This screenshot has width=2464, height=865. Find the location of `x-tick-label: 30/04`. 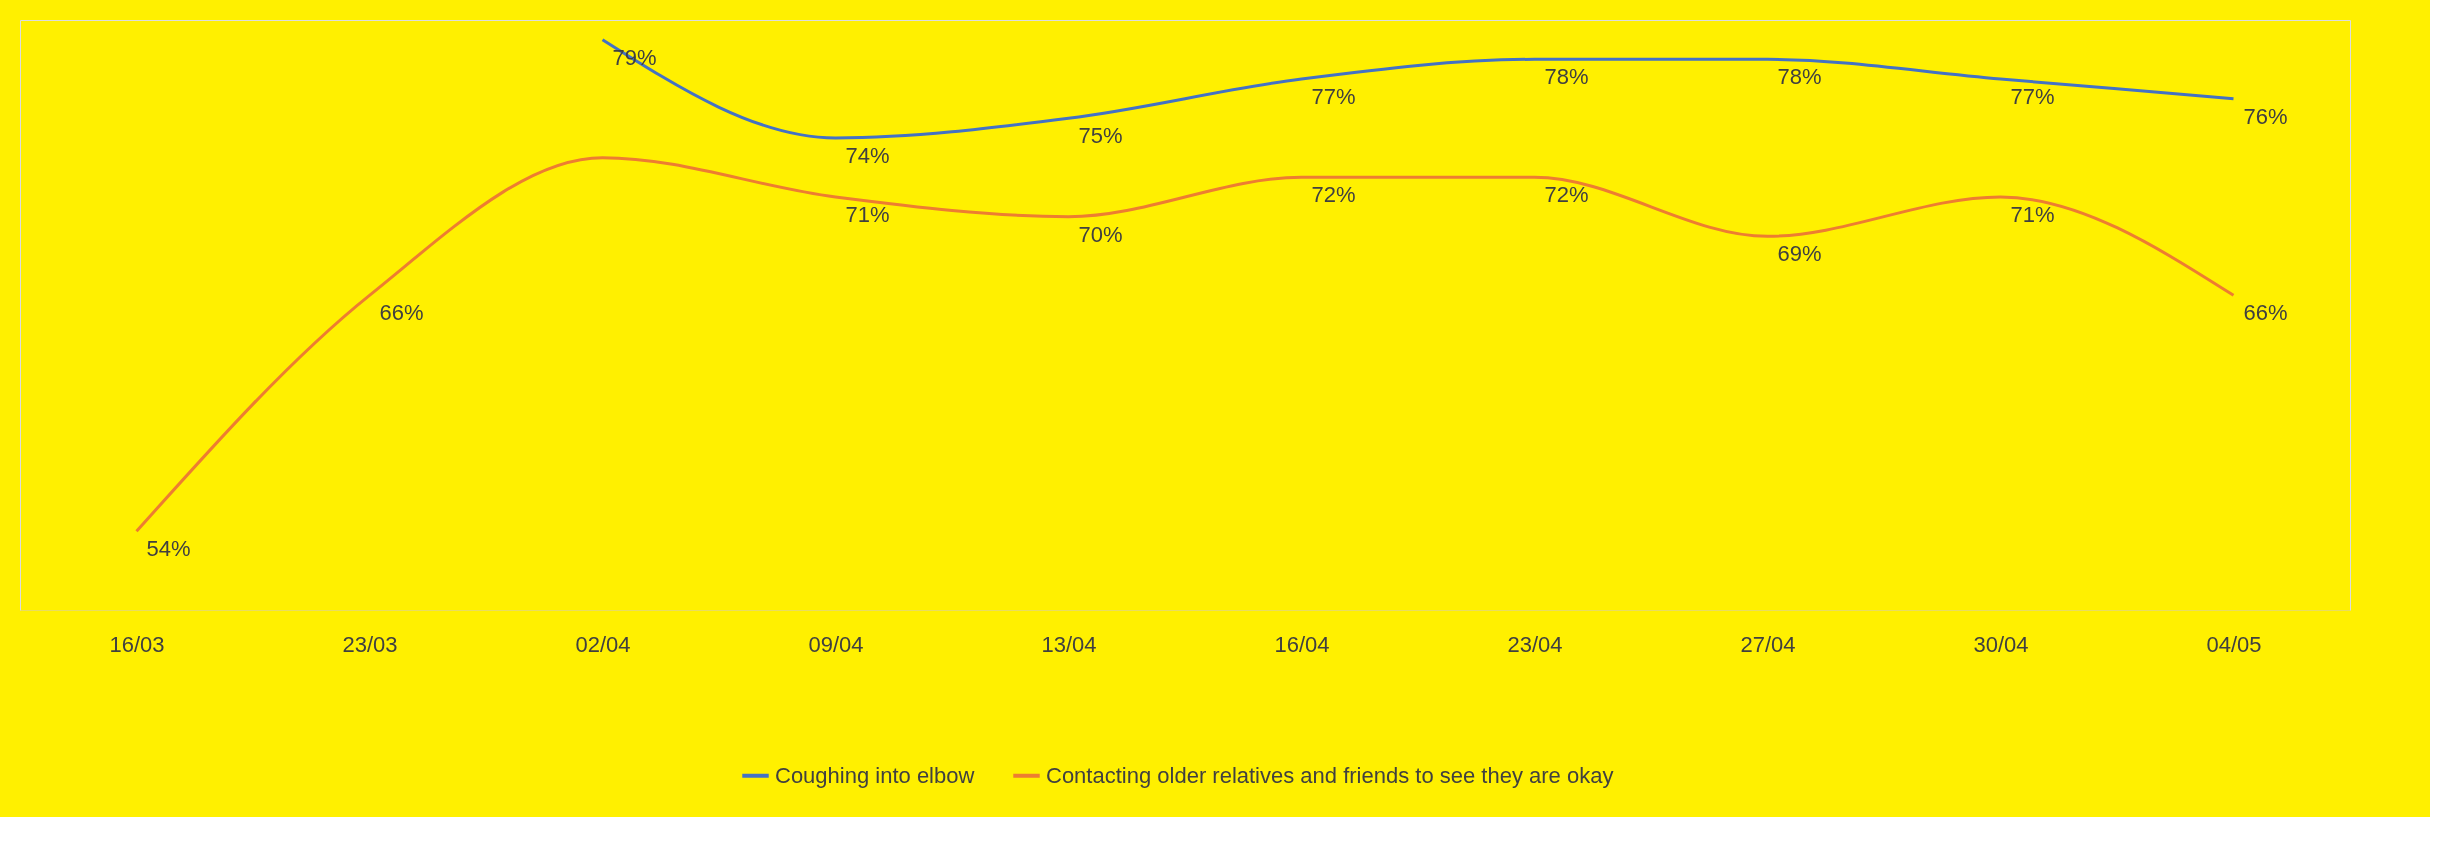

x-tick-label: 30/04 is located at coordinates (2001, 644).